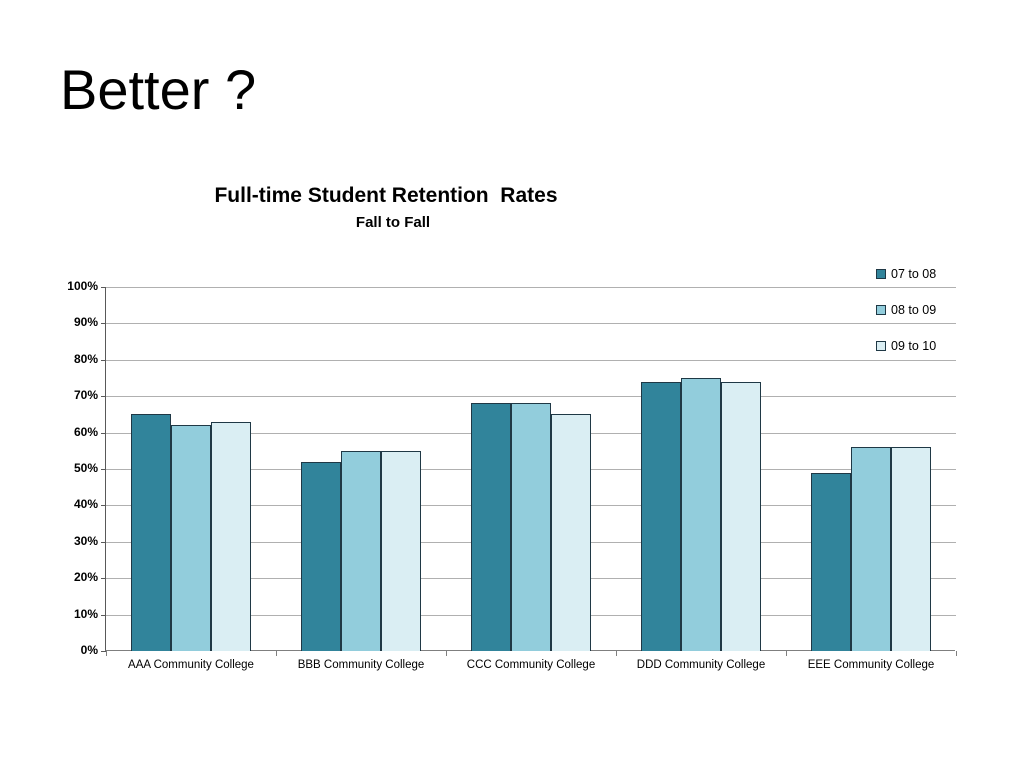  Describe the element at coordinates (85, 358) in the screenshot. I see `y-axis-label: 80%` at that location.